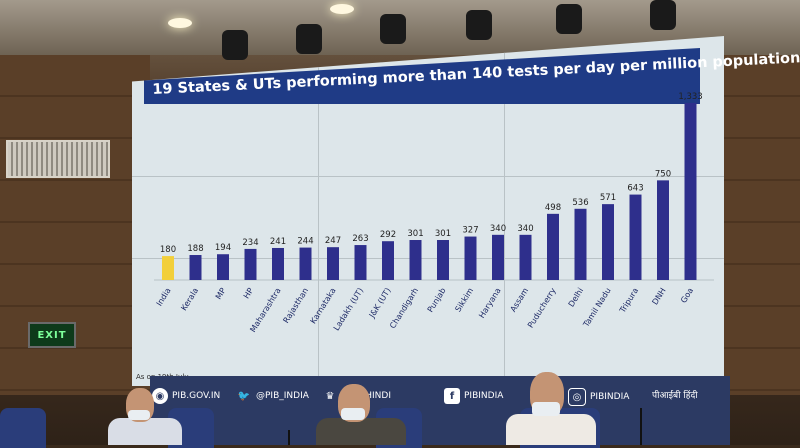  What do you see at coordinates (164, 297) in the screenshot?
I see `category-label: India` at bounding box center [164, 297].